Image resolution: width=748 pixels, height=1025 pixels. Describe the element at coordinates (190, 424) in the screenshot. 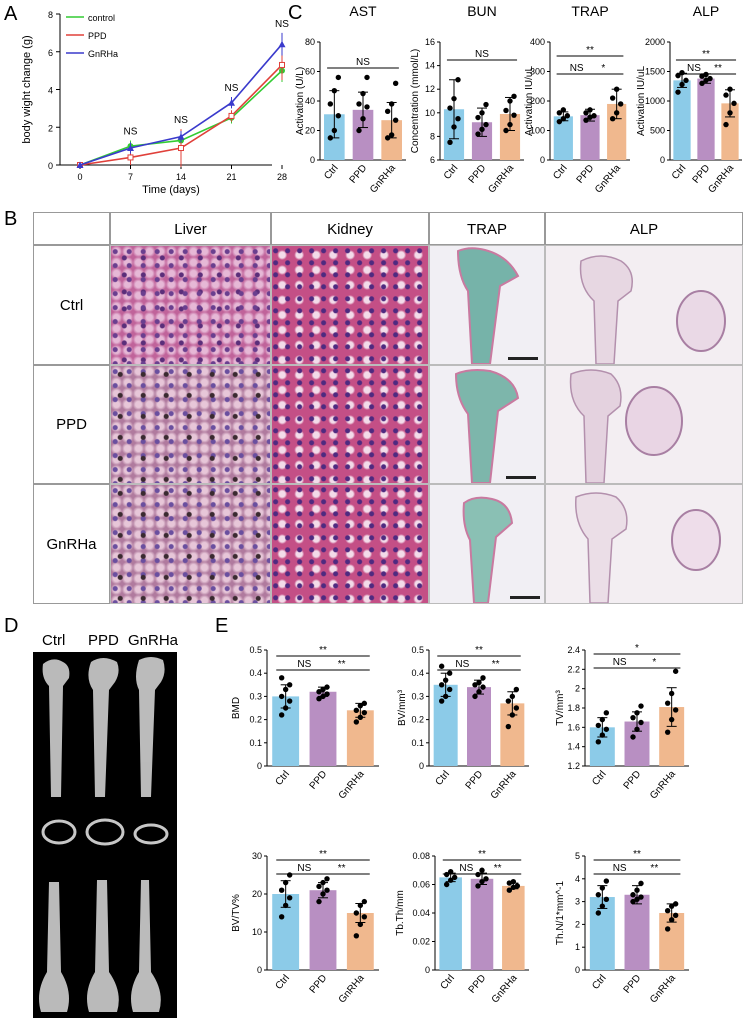

I see `liver-ppd-image` at that location.